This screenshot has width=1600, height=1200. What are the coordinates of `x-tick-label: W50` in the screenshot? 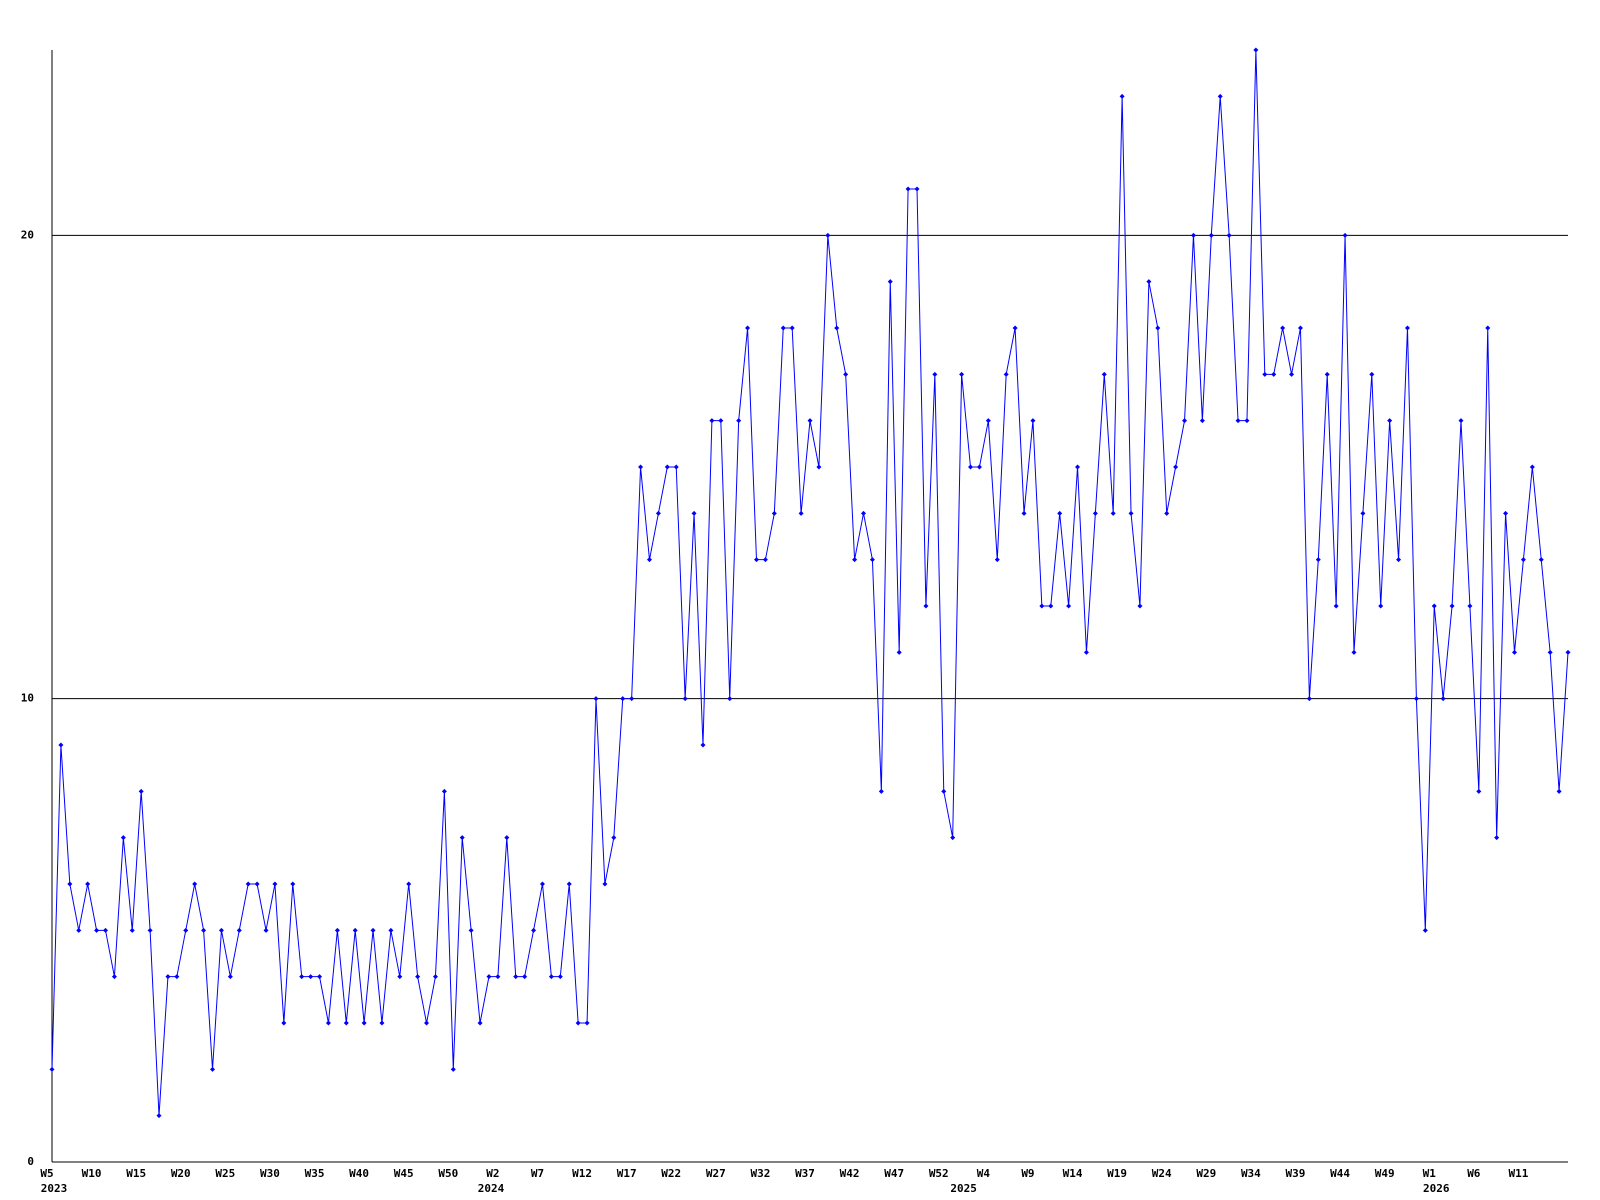 It's located at (448, 1173).